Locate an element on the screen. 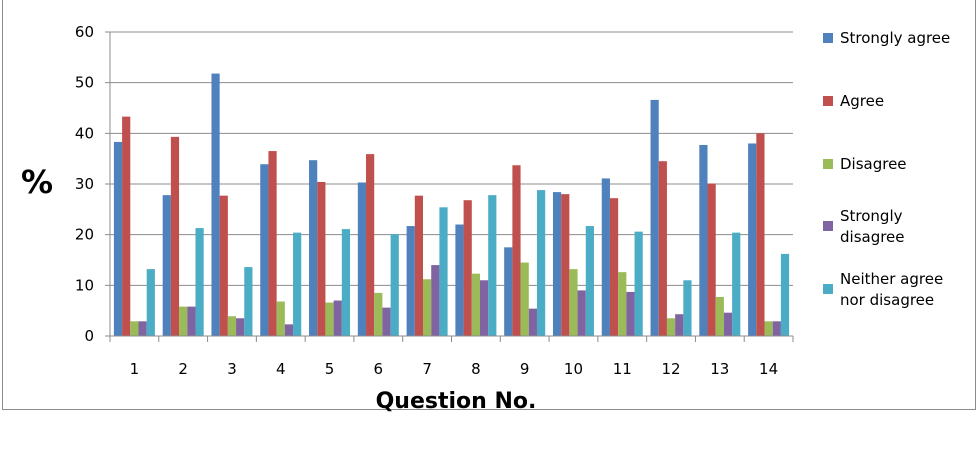 Image resolution: width=979 pixels, height=460 pixels. x-axis-title: Question No. is located at coordinates (456, 401).